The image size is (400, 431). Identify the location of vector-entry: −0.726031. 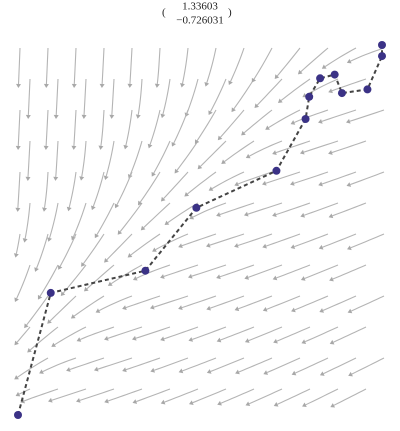
(199, 21).